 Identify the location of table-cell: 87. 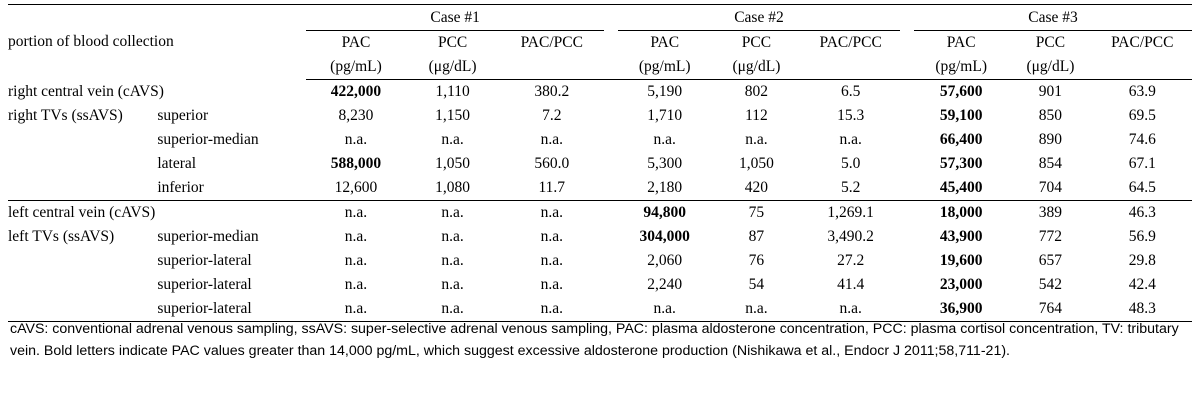
(756, 236).